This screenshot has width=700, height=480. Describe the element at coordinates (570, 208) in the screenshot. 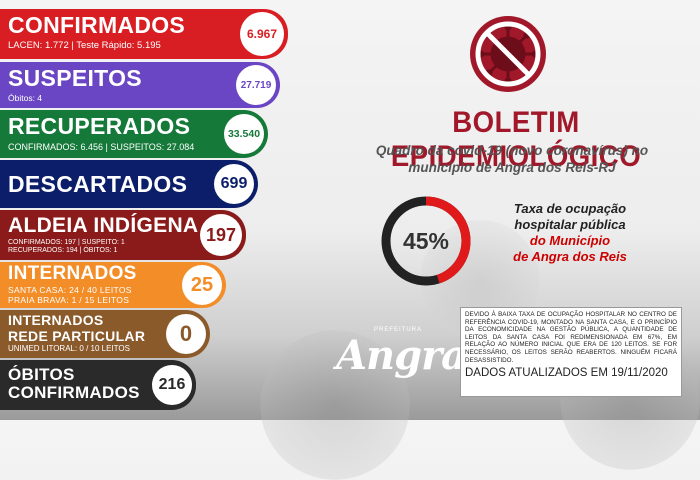

I see `occupancy-line-1: Taxa de ocupação` at that location.